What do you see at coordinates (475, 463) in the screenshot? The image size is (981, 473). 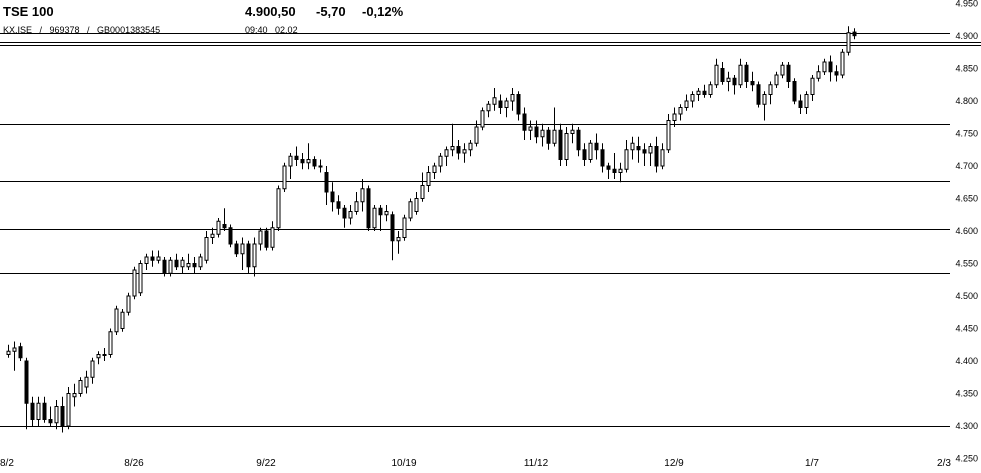 I see `x-axis: 8/2 8/26 9/22 10/19 11/12 12/9 1/7 2/3` at bounding box center [475, 463].